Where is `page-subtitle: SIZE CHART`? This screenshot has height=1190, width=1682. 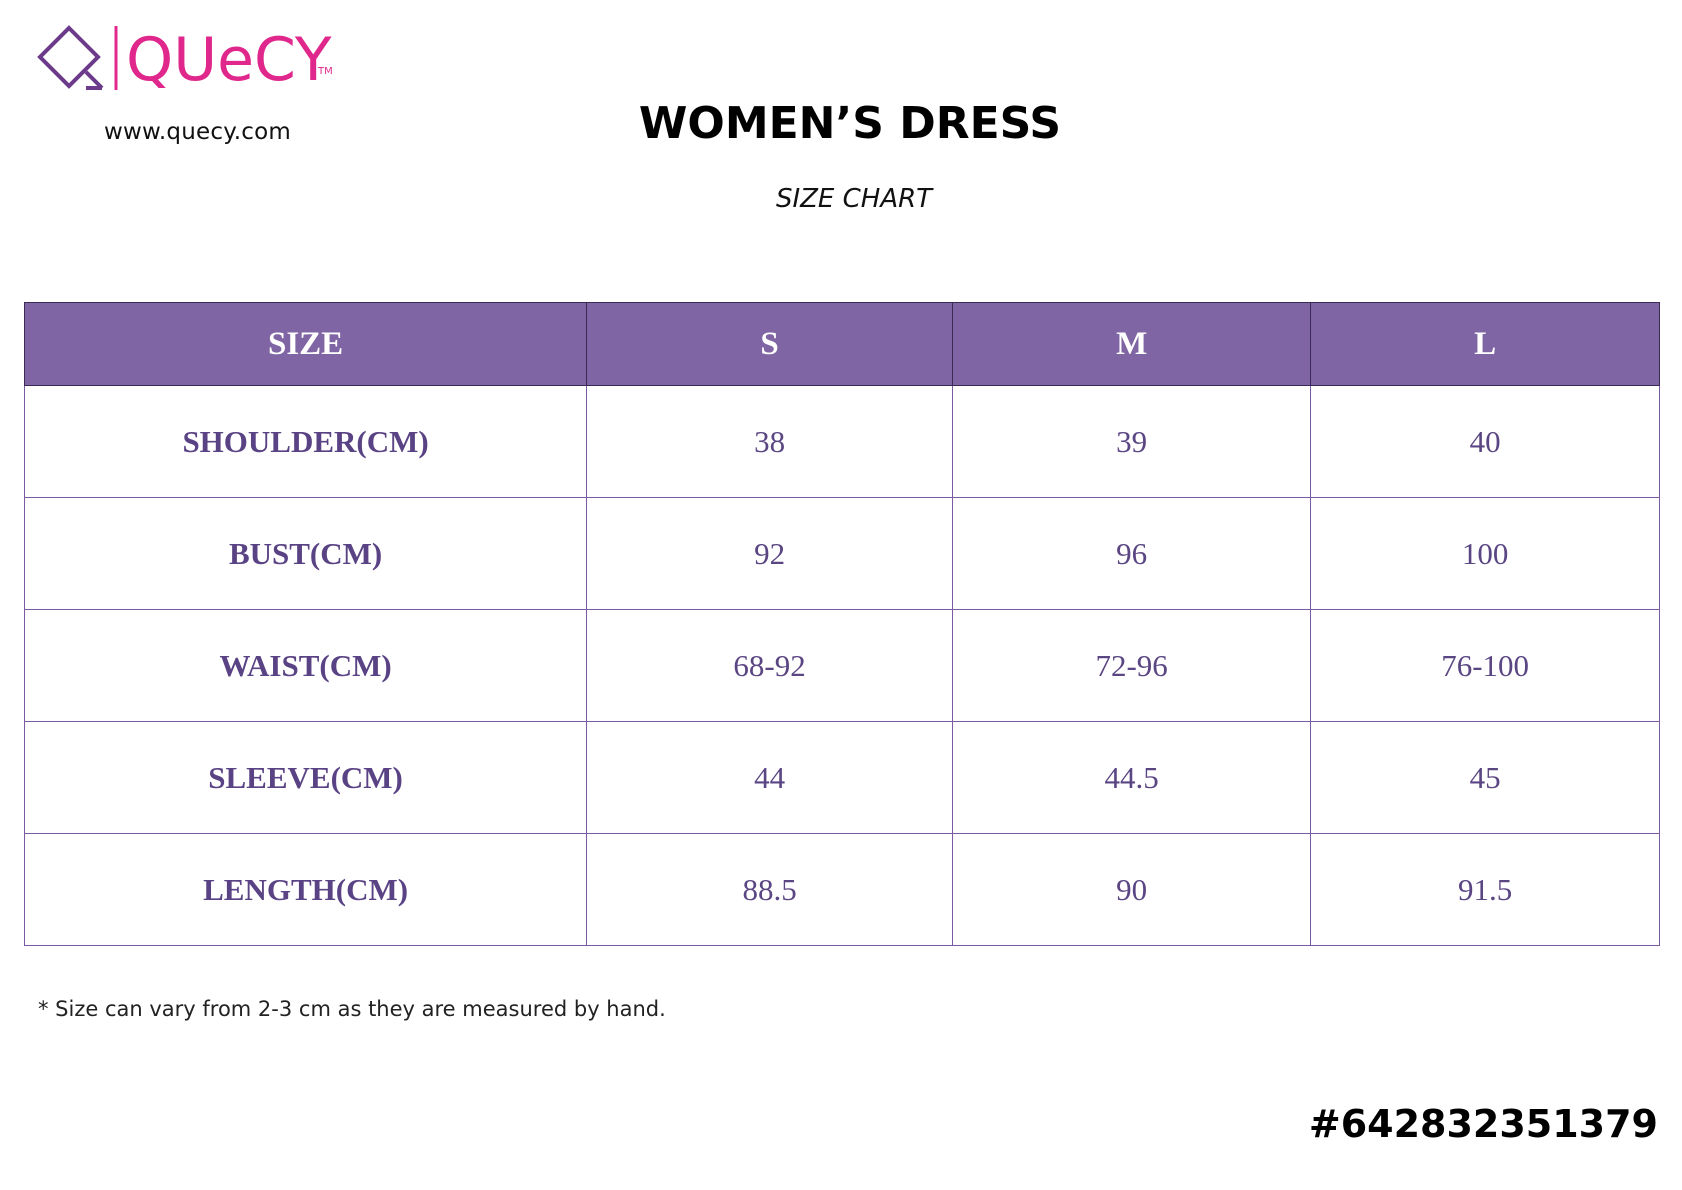
page-subtitle: SIZE CHART is located at coordinates (854, 199).